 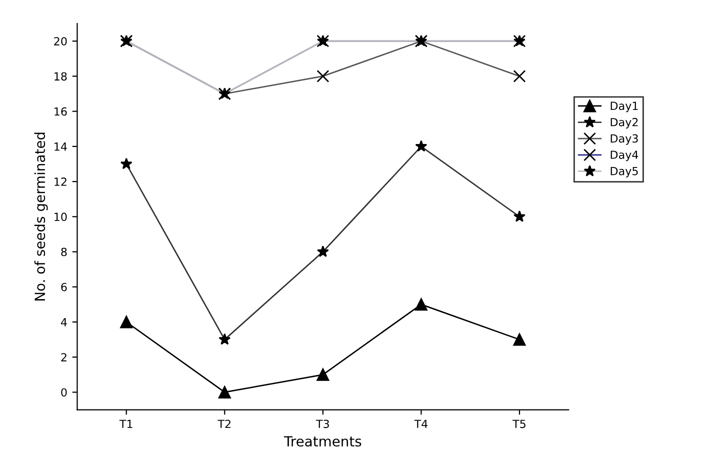 What do you see at coordinates (519, 424) in the screenshot?
I see `x-tick-label: T5` at bounding box center [519, 424].